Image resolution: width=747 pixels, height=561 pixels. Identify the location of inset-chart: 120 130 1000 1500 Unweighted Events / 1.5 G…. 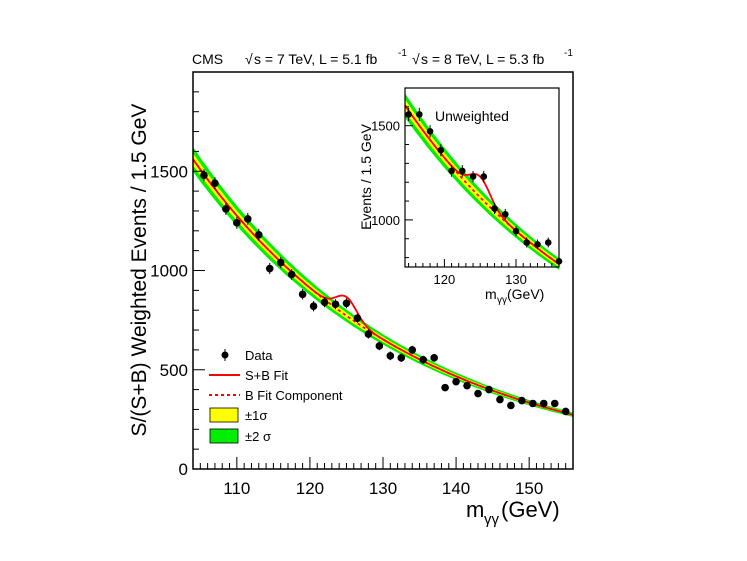
(460, 196).